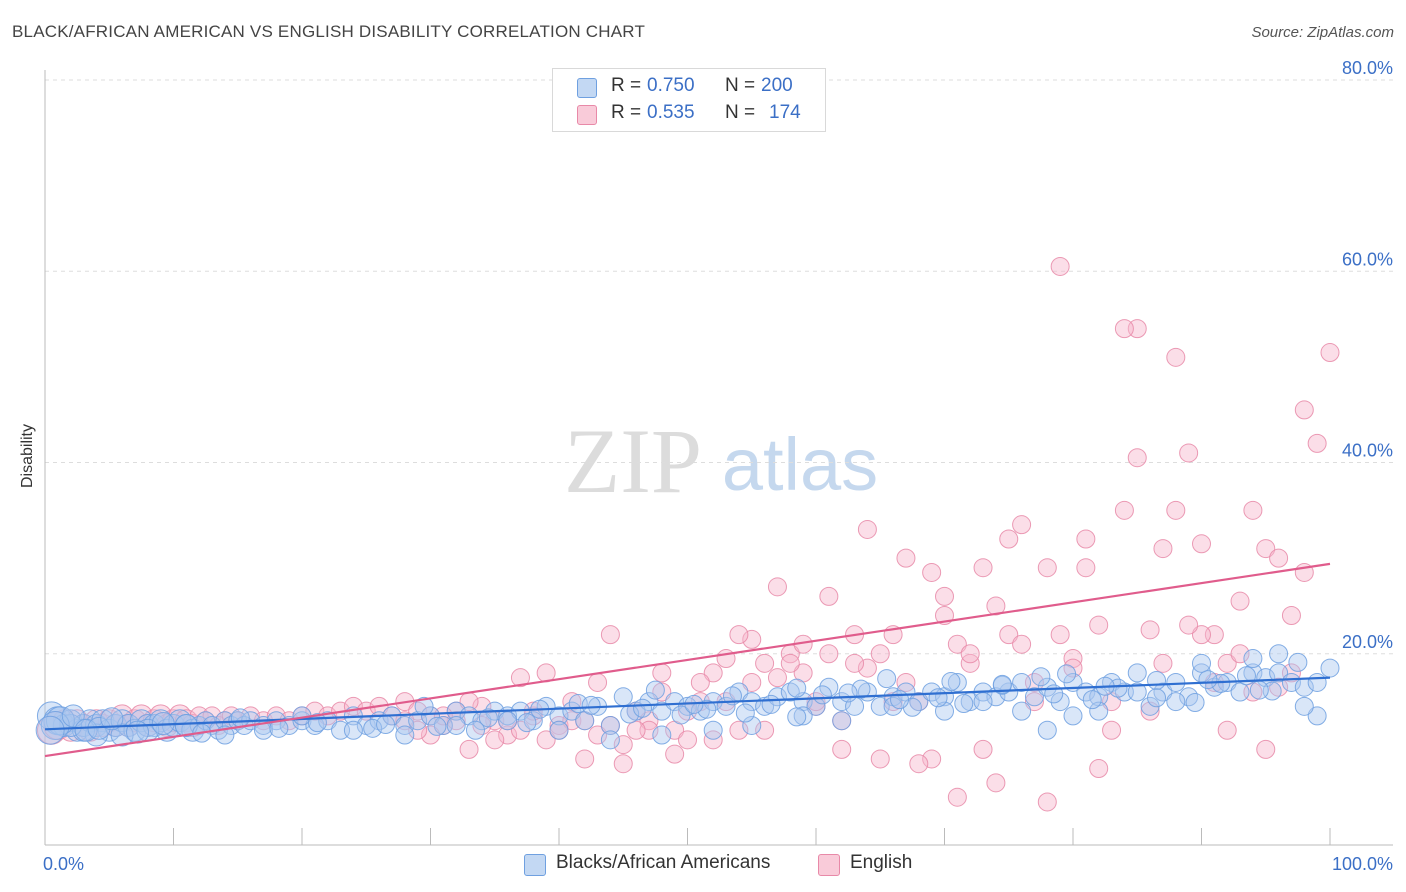 This screenshot has height=892, width=1406. Describe the element at coordinates (1367, 451) in the screenshot. I see `y-tick-label: 40.0%` at that location.